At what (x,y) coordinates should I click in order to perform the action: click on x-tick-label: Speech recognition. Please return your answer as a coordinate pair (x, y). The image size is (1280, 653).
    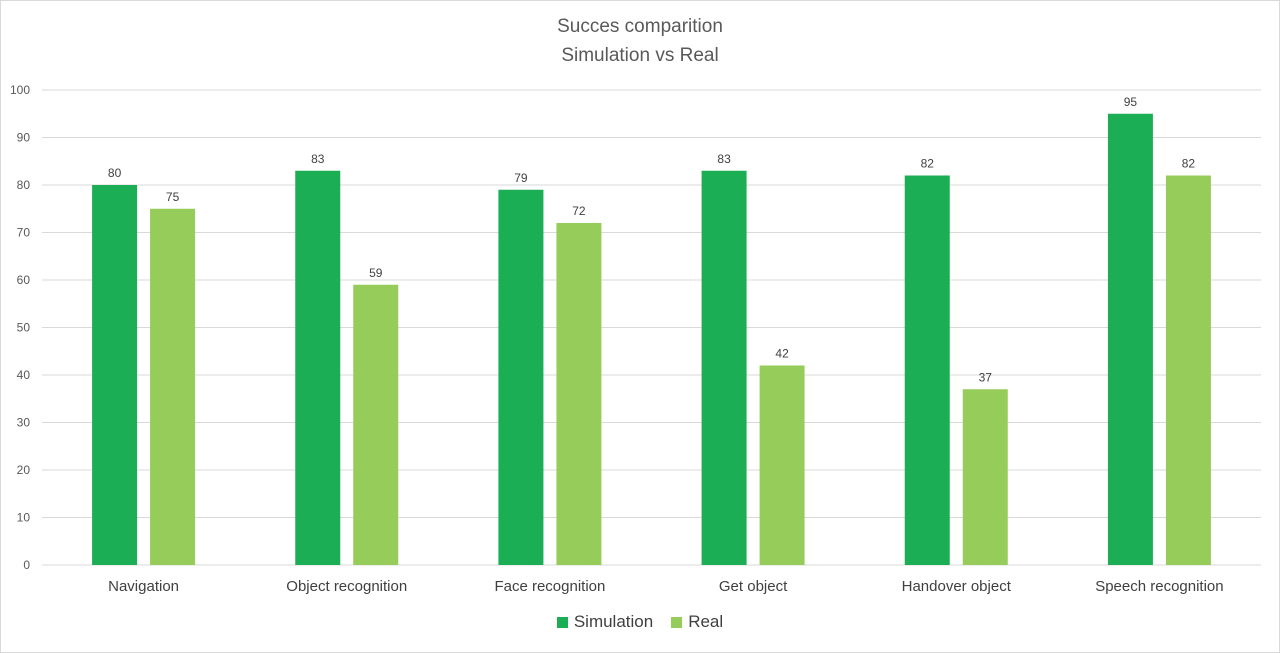
    Looking at the image, I should click on (1159, 586).